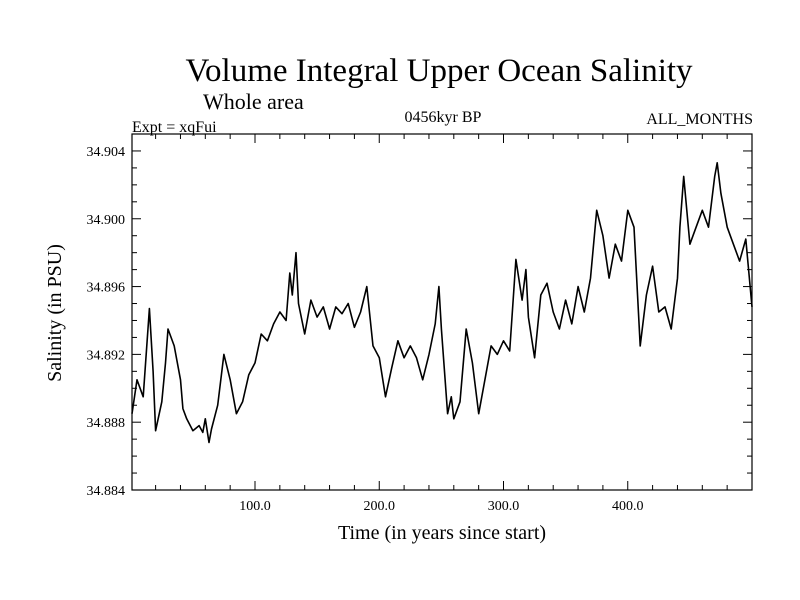  What do you see at coordinates (106, 288) in the screenshot?
I see `y-tick-label: 34.896` at bounding box center [106, 288].